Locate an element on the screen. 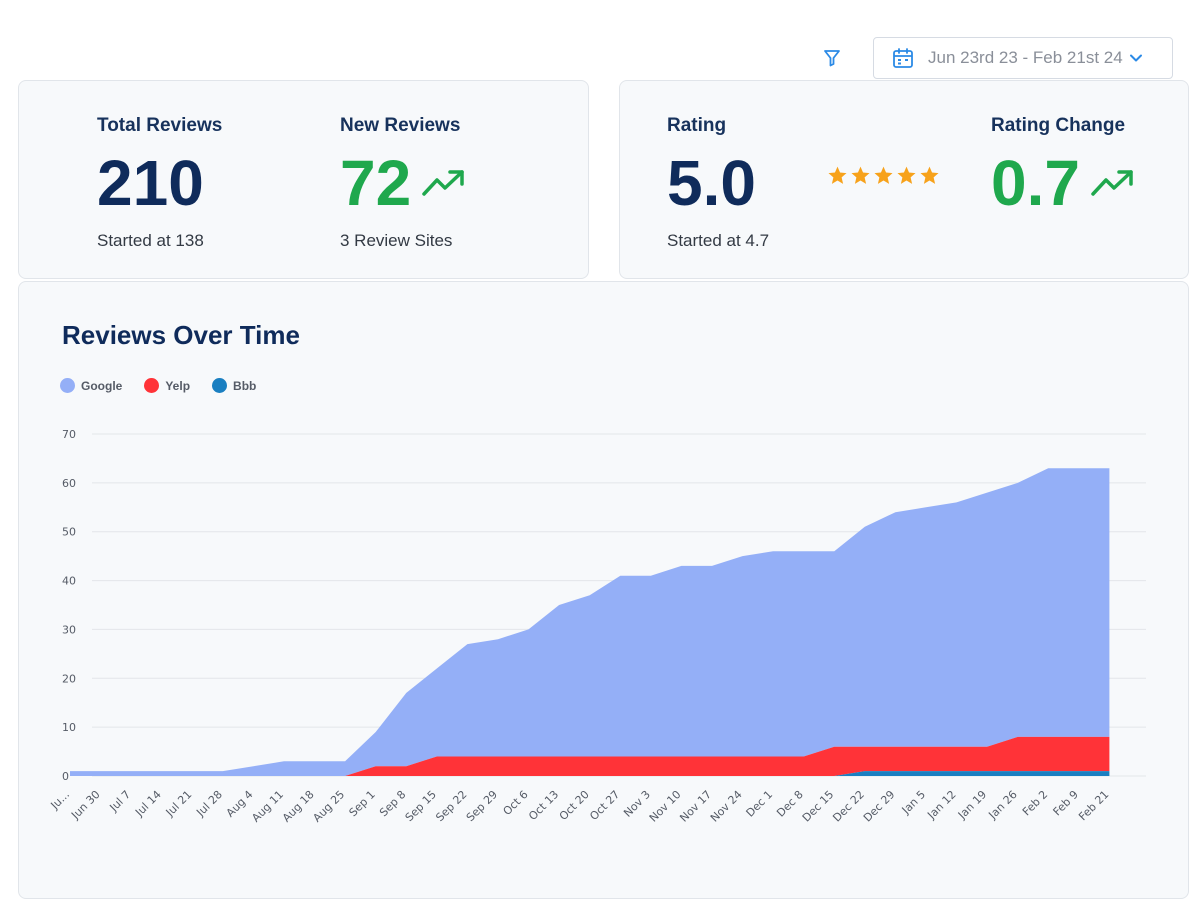  new-reviews-stat: New Reviews 72 3 Review Sites is located at coordinates (403, 183).